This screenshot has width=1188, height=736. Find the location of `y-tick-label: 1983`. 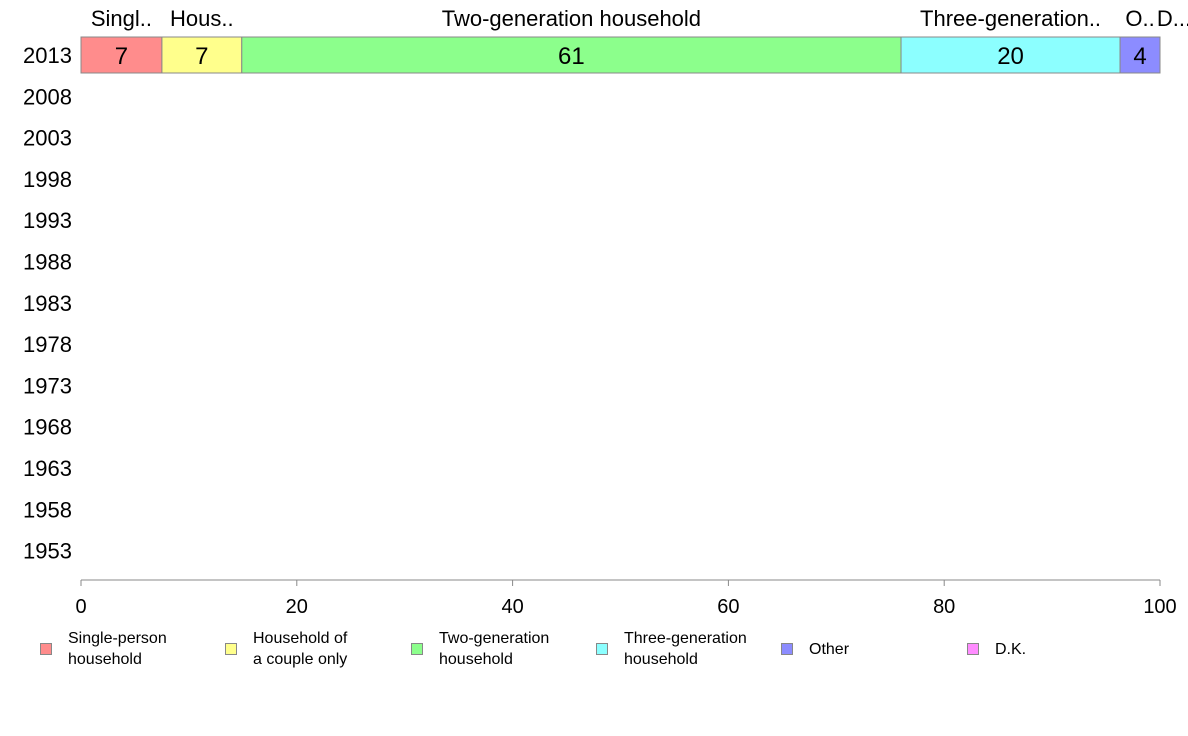

y-tick-label: 1983 is located at coordinates (47, 303).